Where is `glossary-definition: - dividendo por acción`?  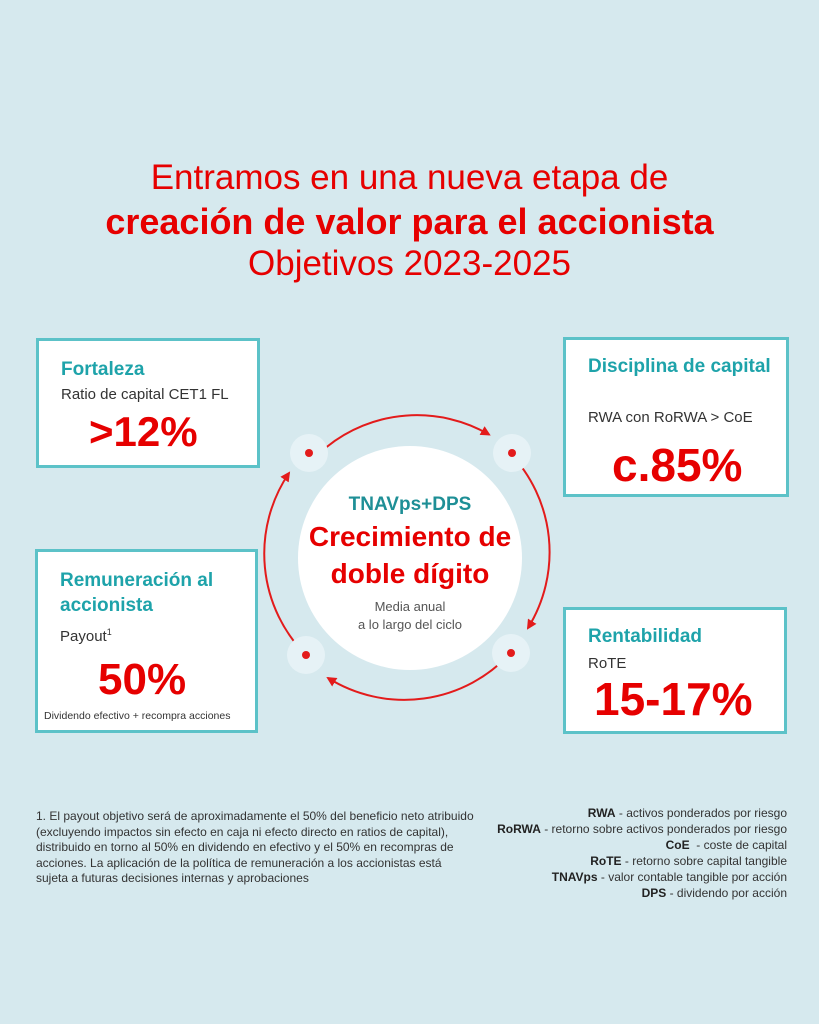
glossary-definition: - dividendo por acción is located at coordinates (726, 893).